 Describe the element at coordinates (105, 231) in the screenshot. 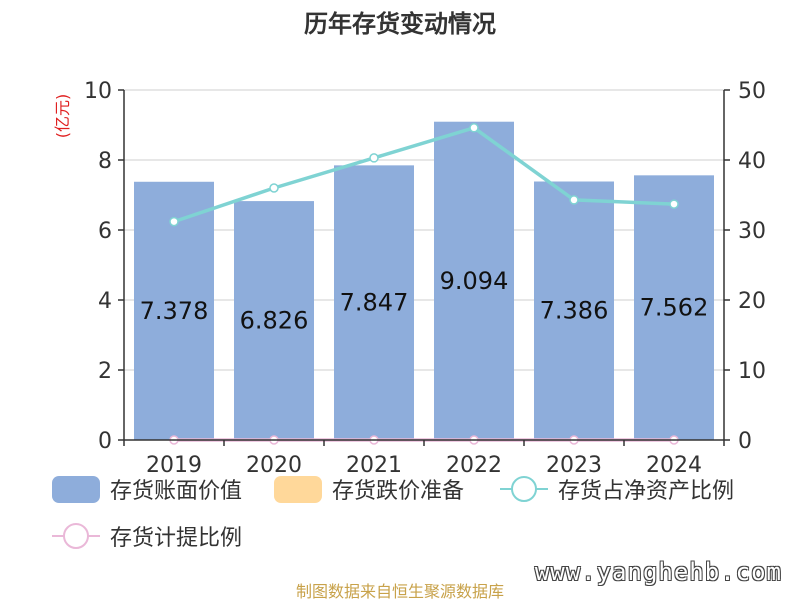

I see `y-left-tick-label: 6` at that location.